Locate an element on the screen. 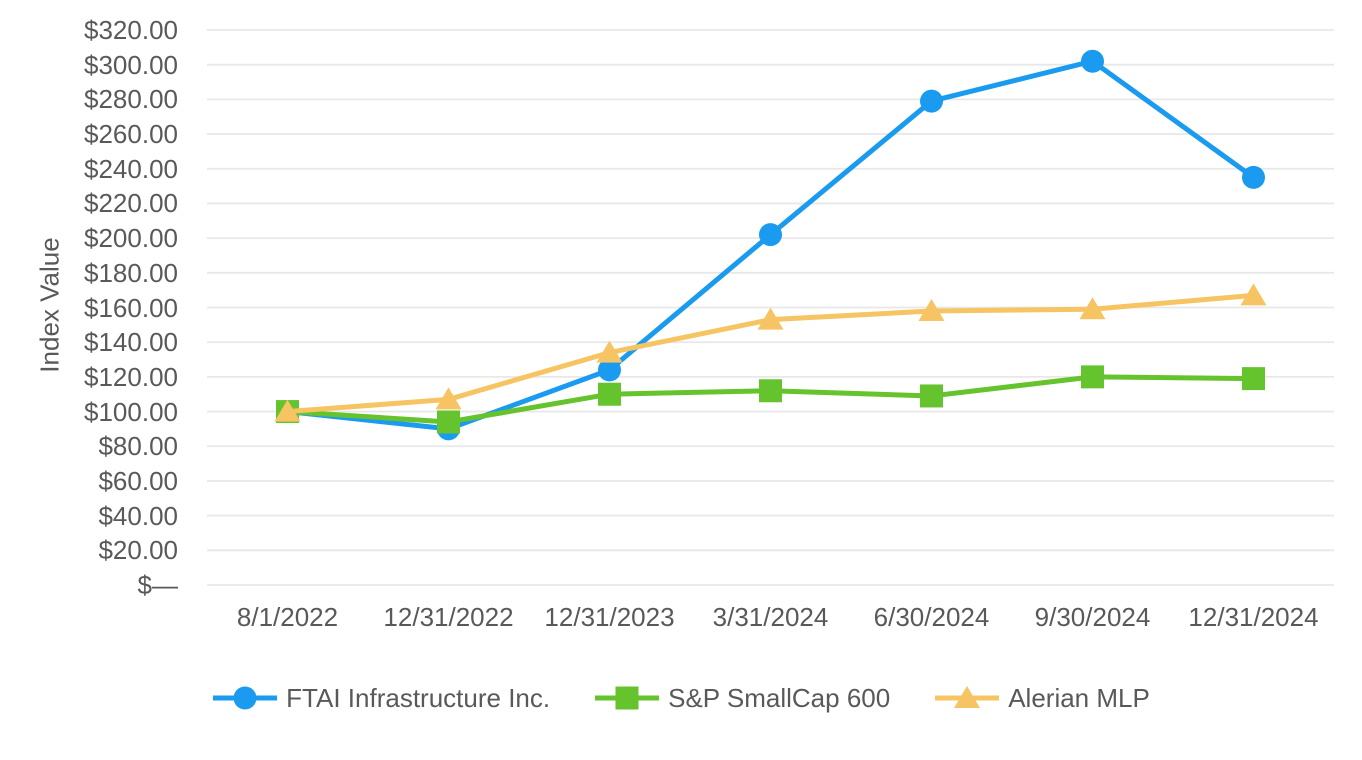 The image size is (1362, 760). x-tick-label: 6/30/2024 is located at coordinates (931, 617).